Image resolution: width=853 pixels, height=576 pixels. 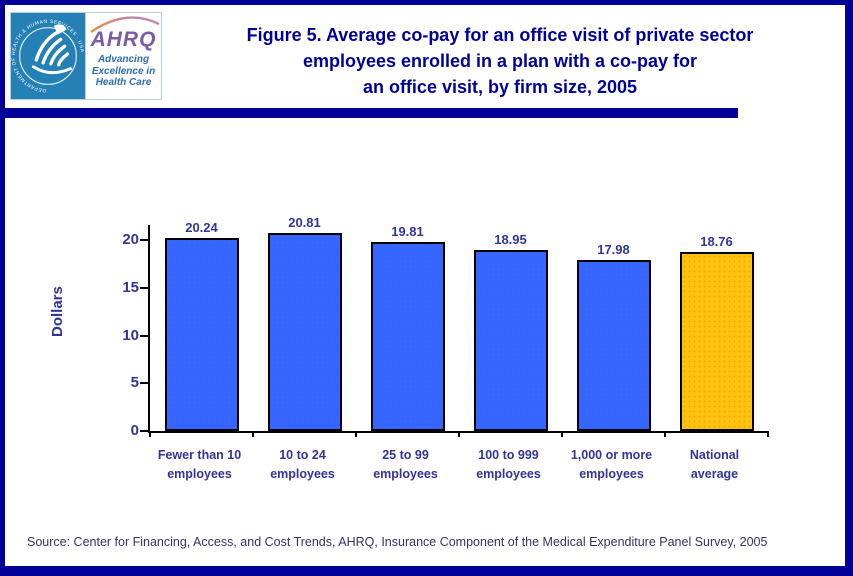 What do you see at coordinates (611, 464) in the screenshot?
I see `x-category-label: 1,000 or more employees` at bounding box center [611, 464].